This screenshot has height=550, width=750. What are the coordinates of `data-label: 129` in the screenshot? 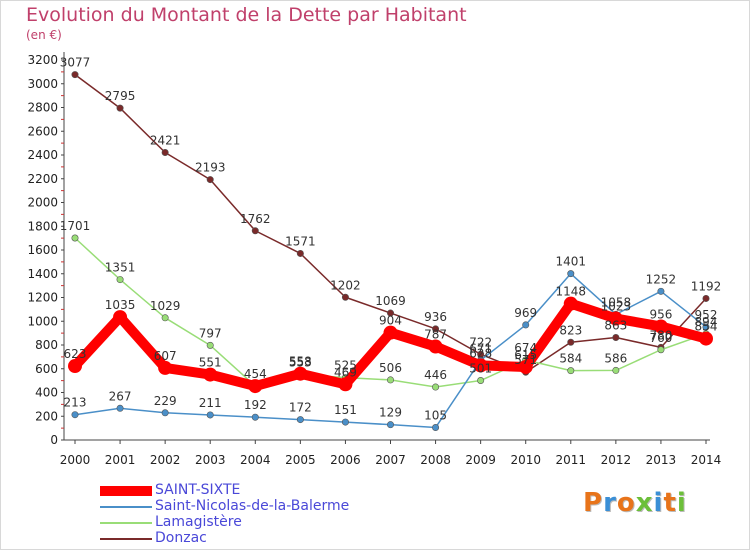 It's located at (390, 413).